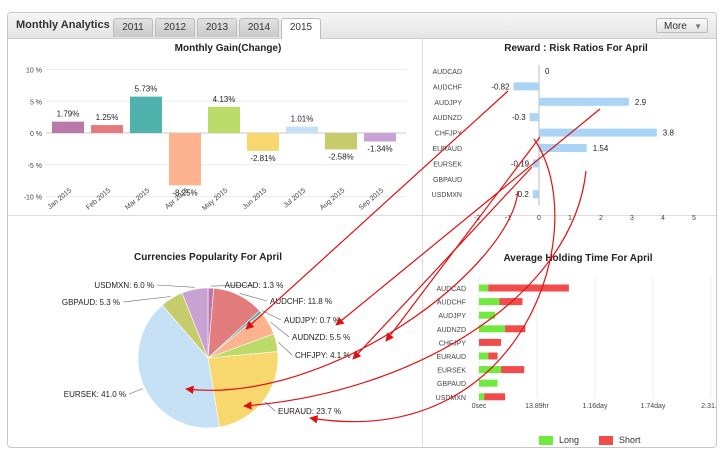 Image resolution: width=724 pixels, height=454 pixels. What do you see at coordinates (448, 103) in the screenshot?
I see `rr-category-label: AUDJPY` at bounding box center [448, 103].